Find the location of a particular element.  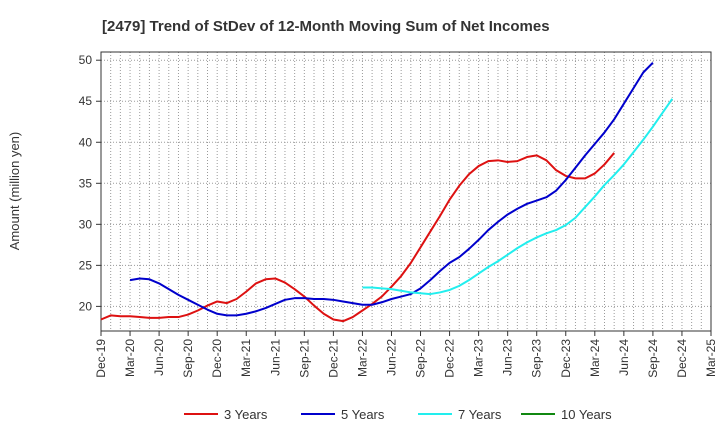

x-tick-label: Mar-20 is located at coordinates (130, 358).